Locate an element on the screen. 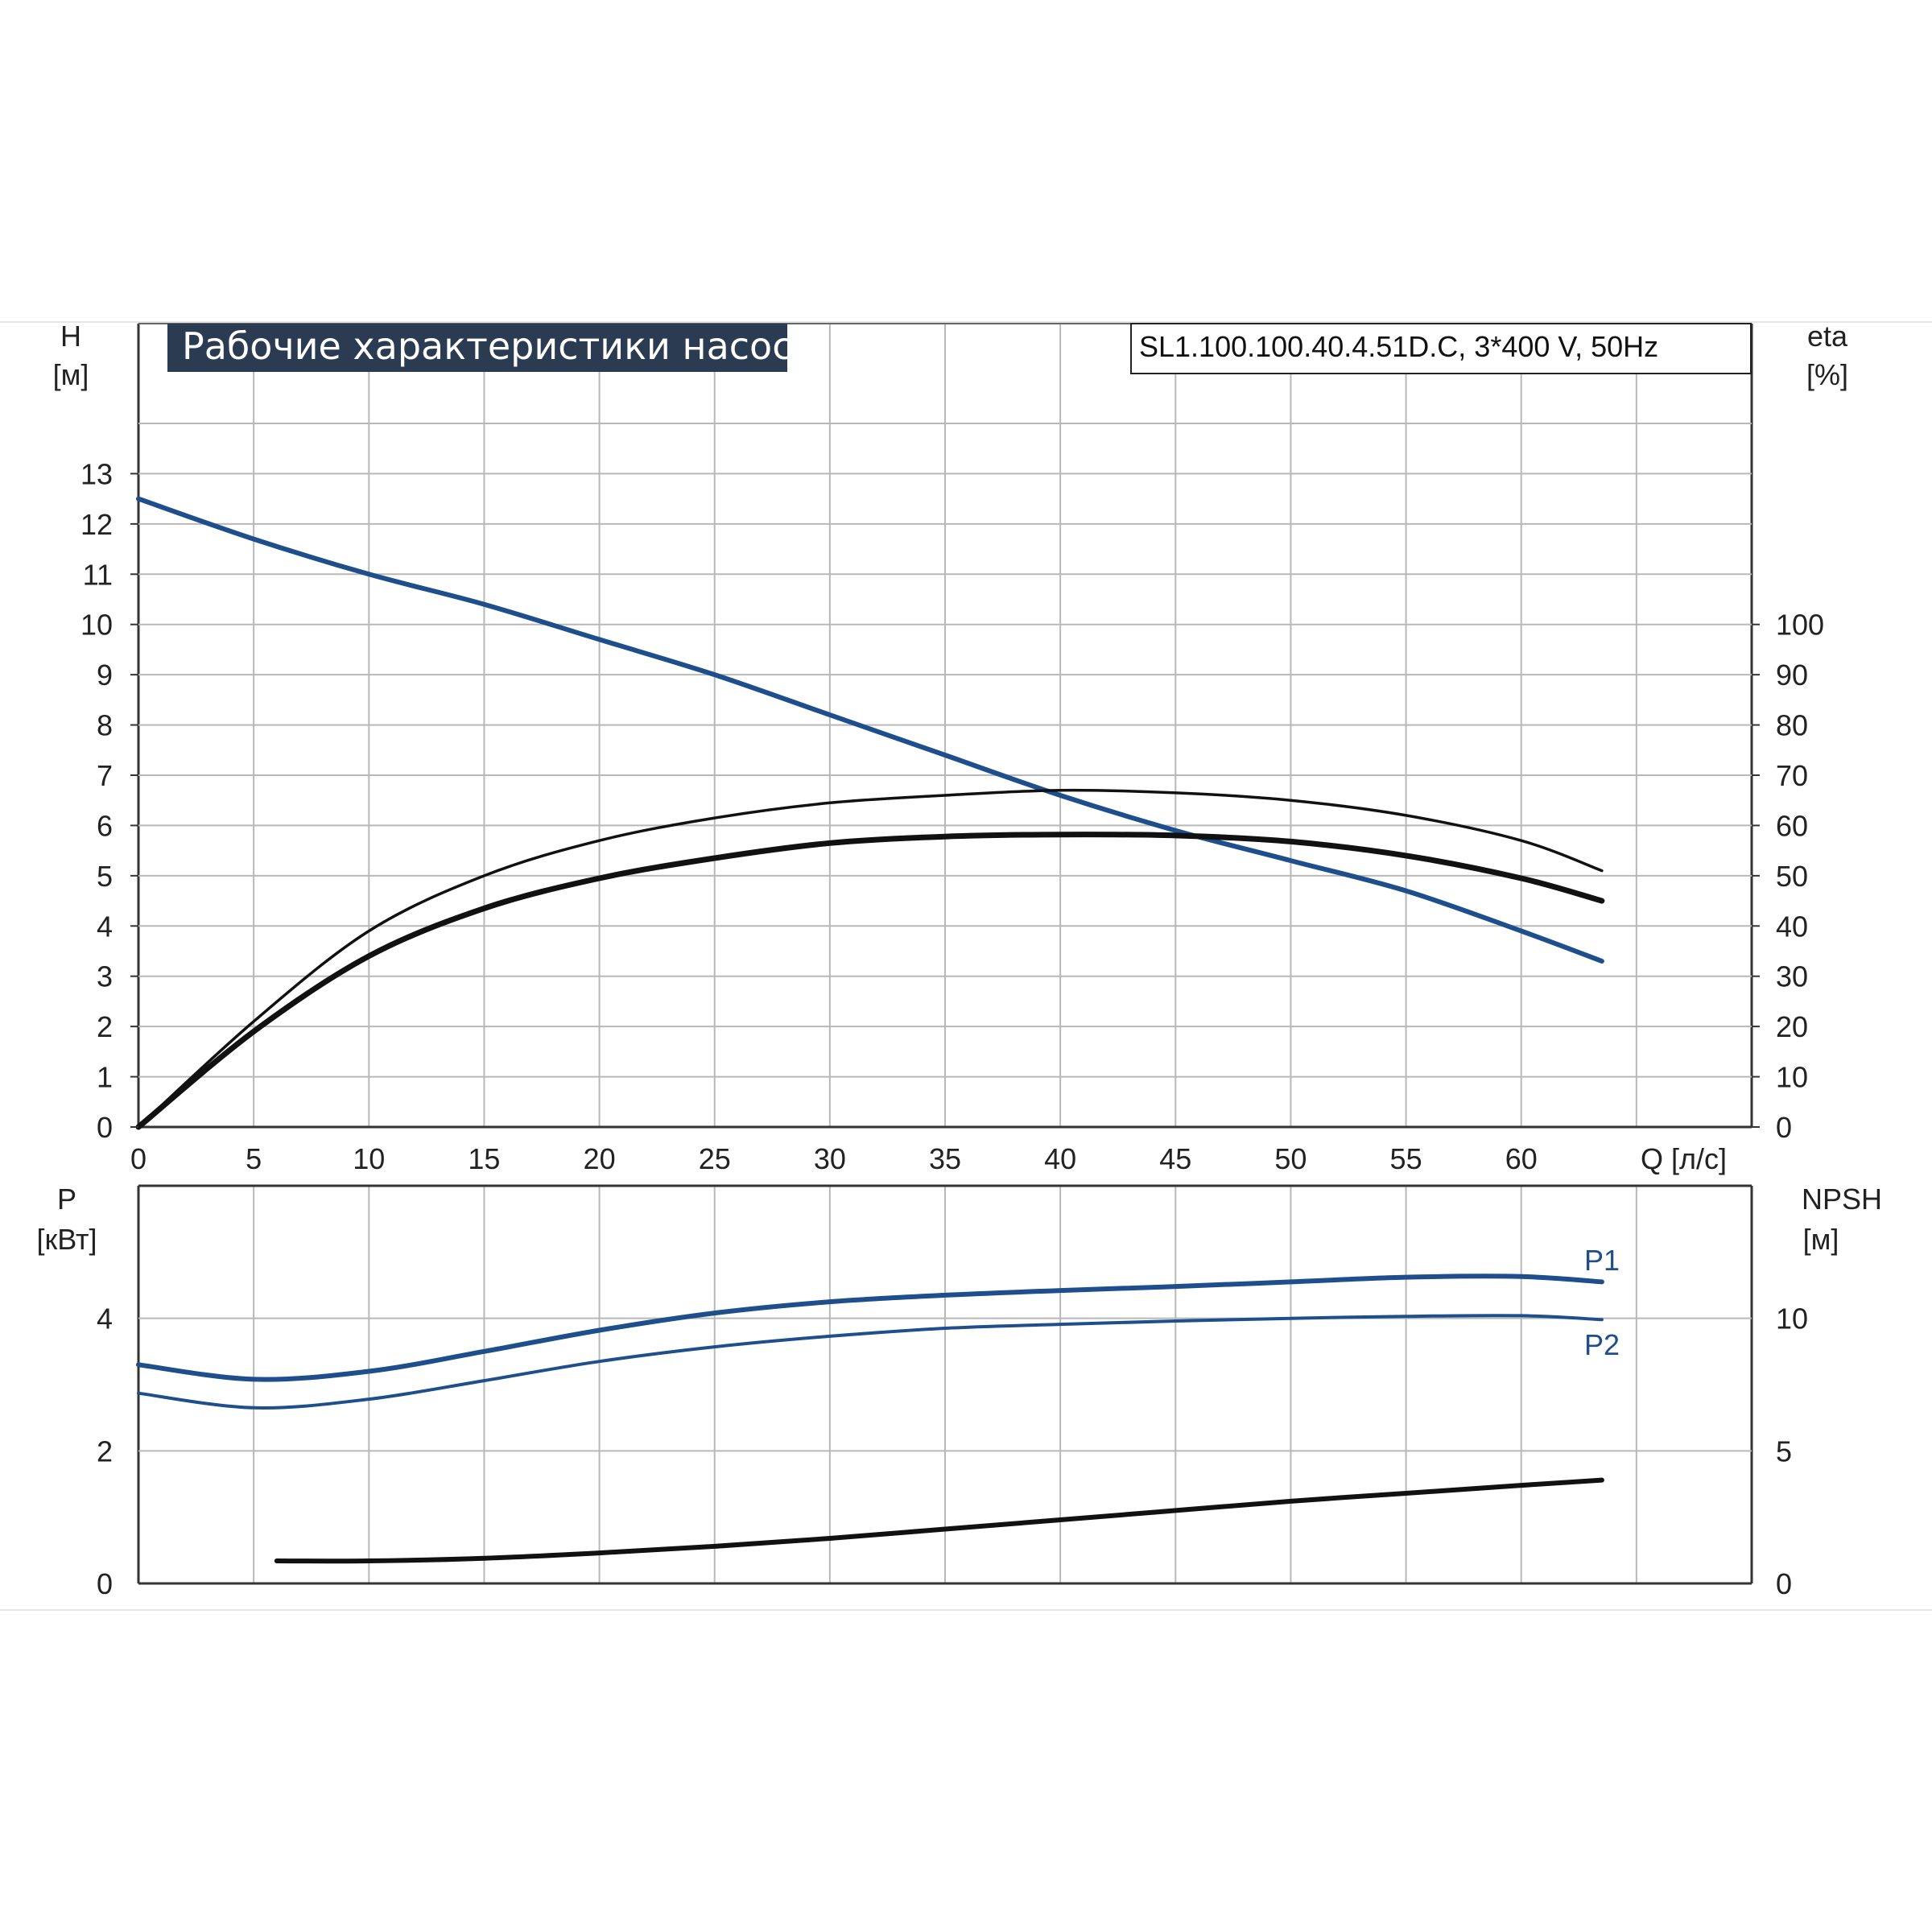 This screenshot has height=1932, width=1932. x-tick-label: 20 is located at coordinates (600, 1158).